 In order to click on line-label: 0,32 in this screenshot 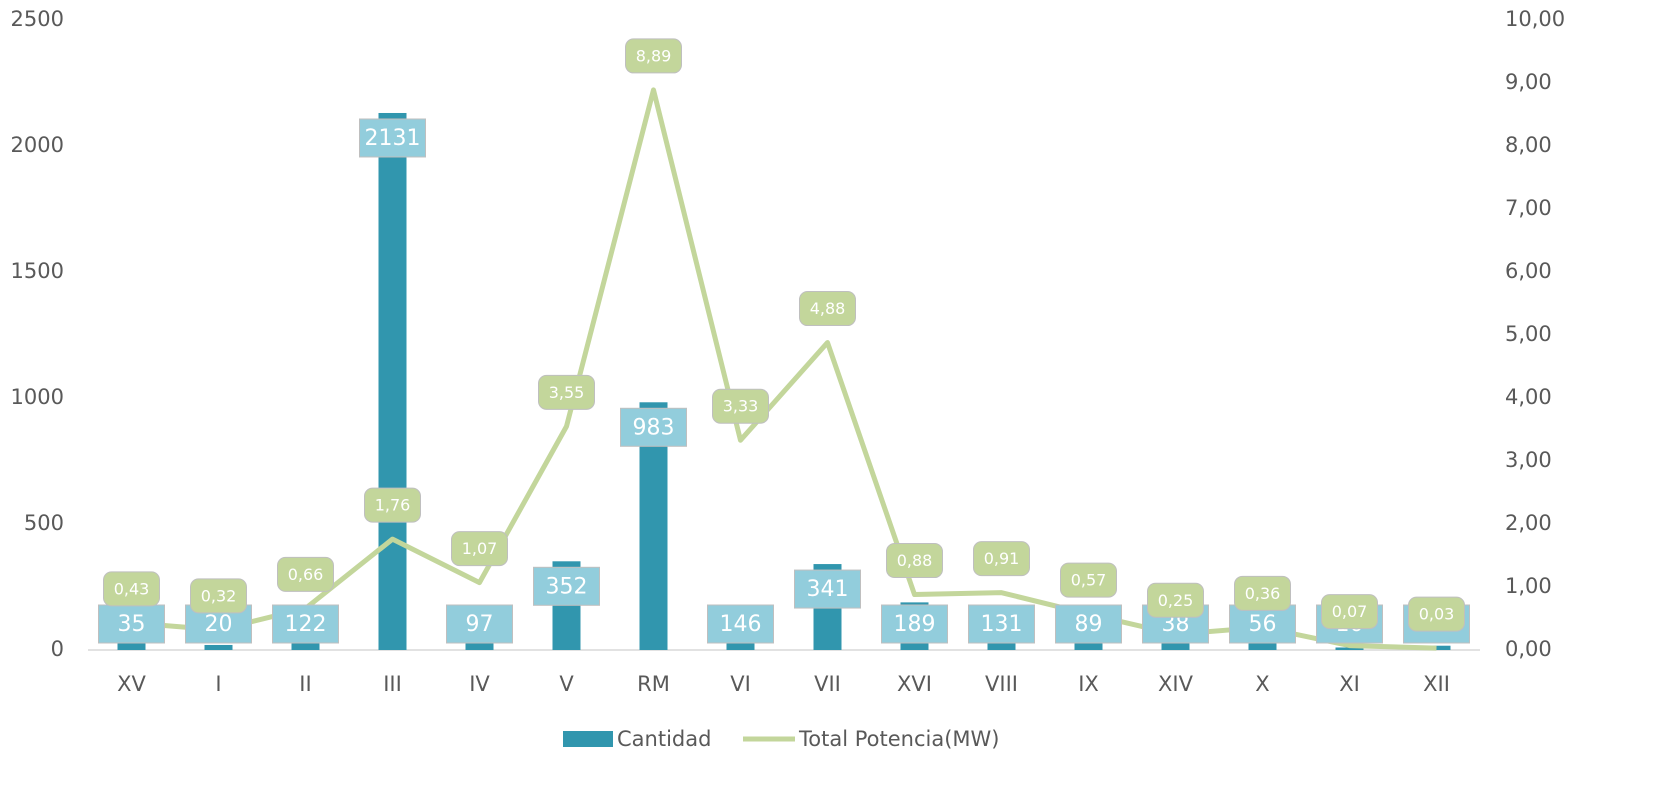, I will do `click(219, 595)`.